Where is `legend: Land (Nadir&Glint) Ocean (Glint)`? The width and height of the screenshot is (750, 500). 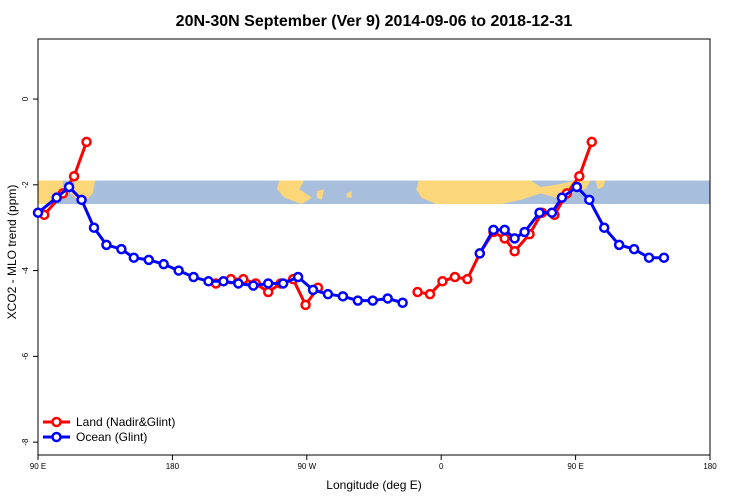 legend: Land (Nadir&Glint) Ocean (Glint) is located at coordinates (109, 429).